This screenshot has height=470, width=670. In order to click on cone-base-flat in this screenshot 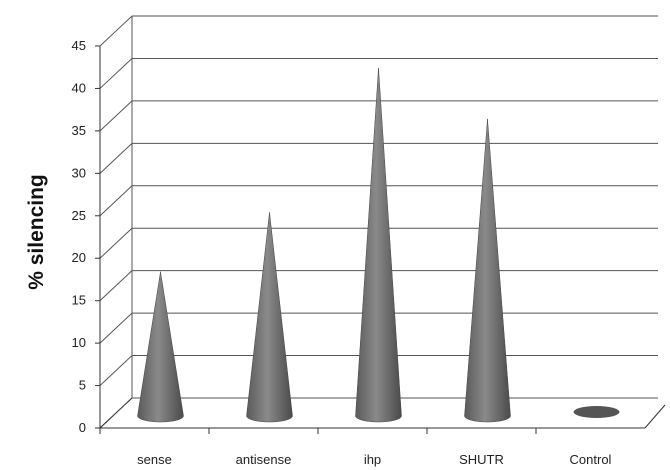, I will do `click(596, 412)`.